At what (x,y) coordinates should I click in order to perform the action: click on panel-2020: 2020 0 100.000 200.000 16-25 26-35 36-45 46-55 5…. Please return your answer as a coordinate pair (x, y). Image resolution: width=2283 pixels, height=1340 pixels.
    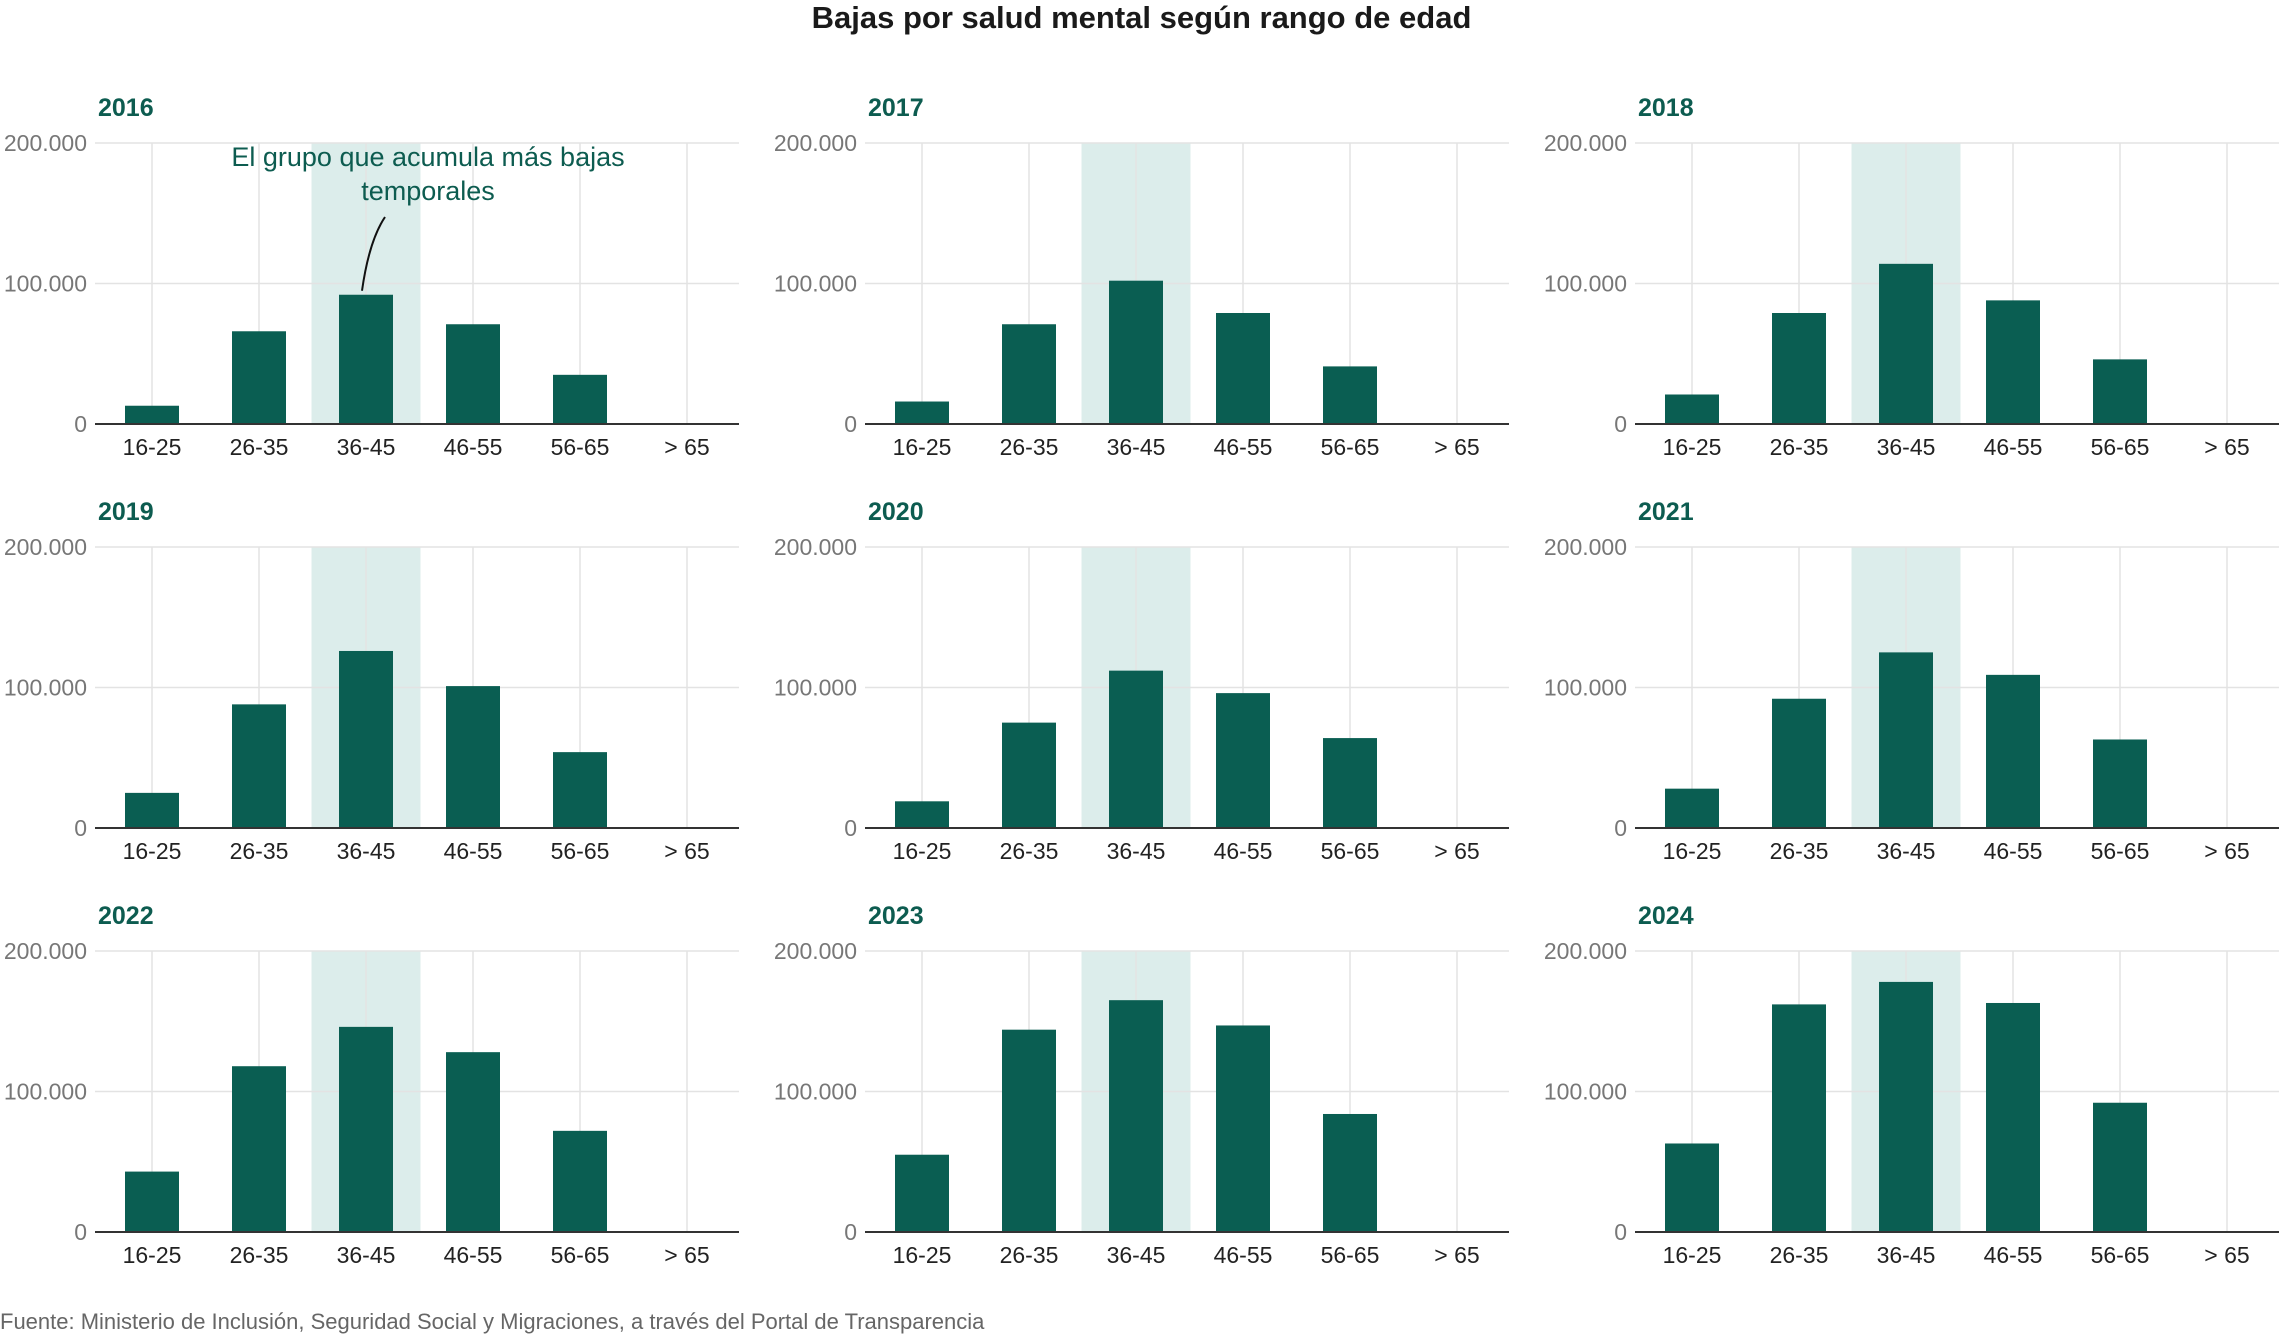
    Looking at the image, I should click on (1141, 681).